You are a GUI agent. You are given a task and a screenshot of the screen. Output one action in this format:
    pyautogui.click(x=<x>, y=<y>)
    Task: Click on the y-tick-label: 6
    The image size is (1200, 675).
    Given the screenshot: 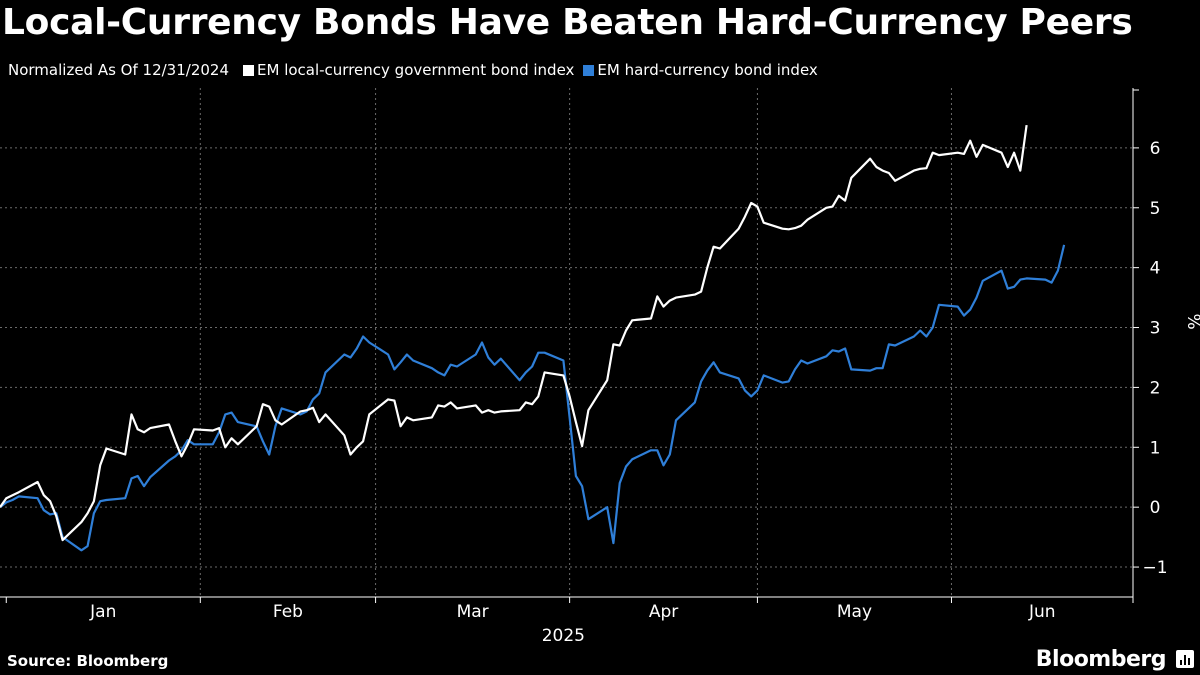 What is the action you would take?
    pyautogui.click(x=1155, y=149)
    